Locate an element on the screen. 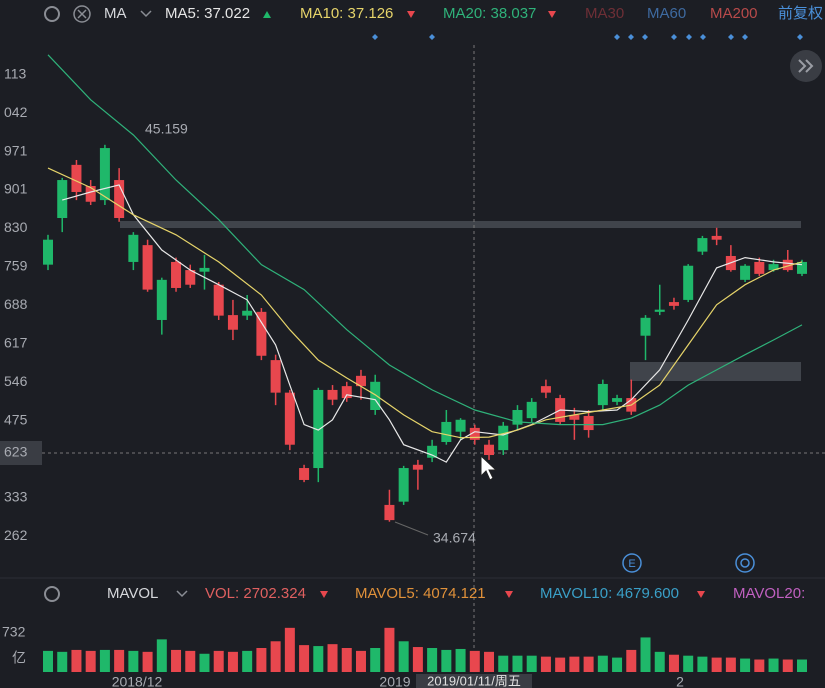 The image size is (825, 688). close-icon is located at coordinates (82, 14).